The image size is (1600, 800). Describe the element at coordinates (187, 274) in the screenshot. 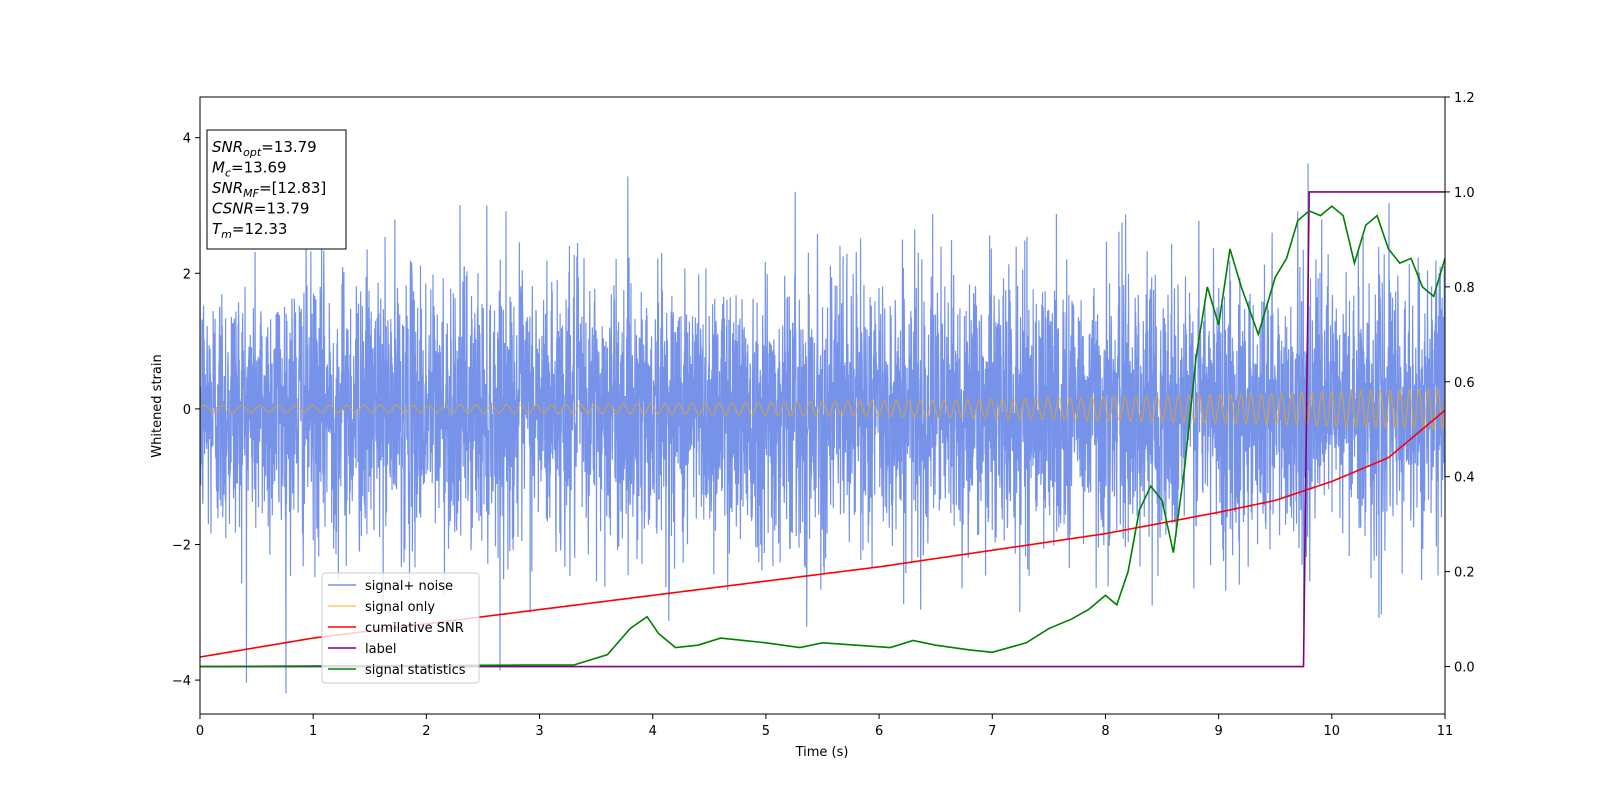

I see `y-left-tick-label: 2` at that location.